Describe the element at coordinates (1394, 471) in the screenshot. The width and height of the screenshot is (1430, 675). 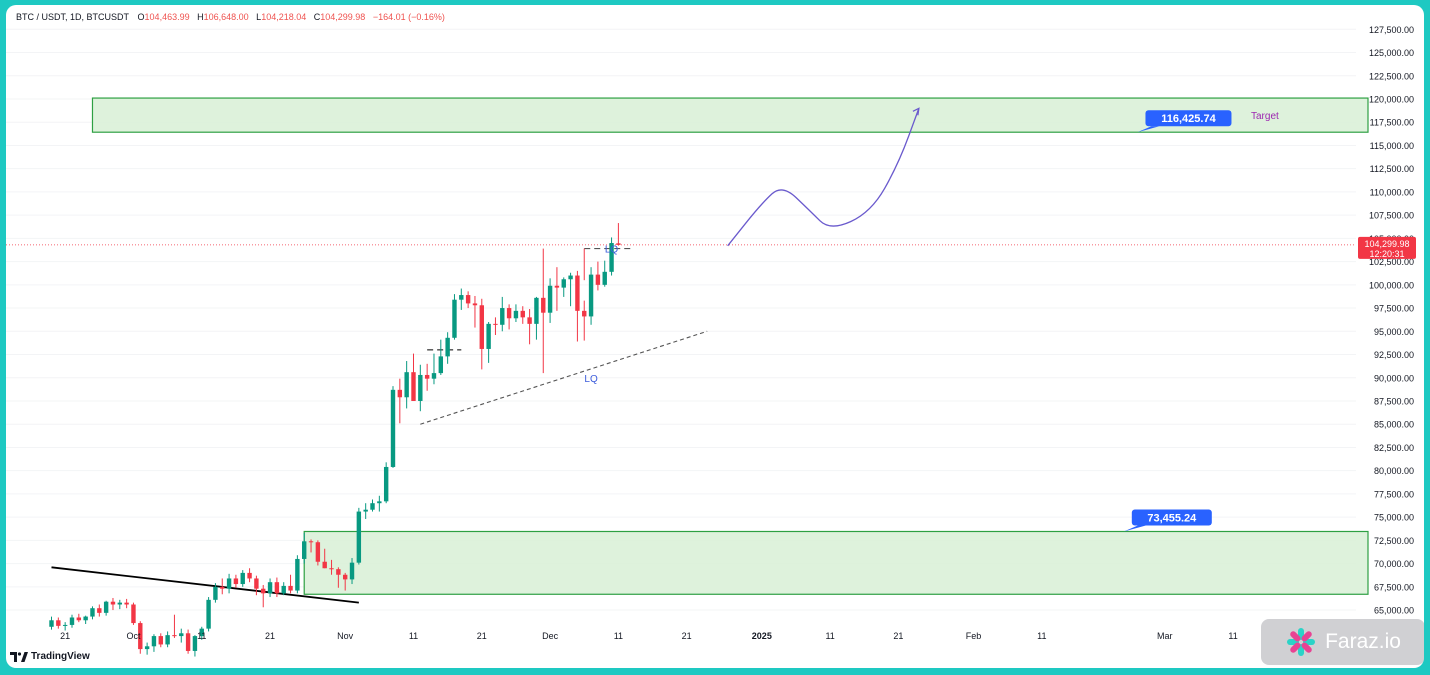
I see `y-tick-label: 80,000.00` at that location.